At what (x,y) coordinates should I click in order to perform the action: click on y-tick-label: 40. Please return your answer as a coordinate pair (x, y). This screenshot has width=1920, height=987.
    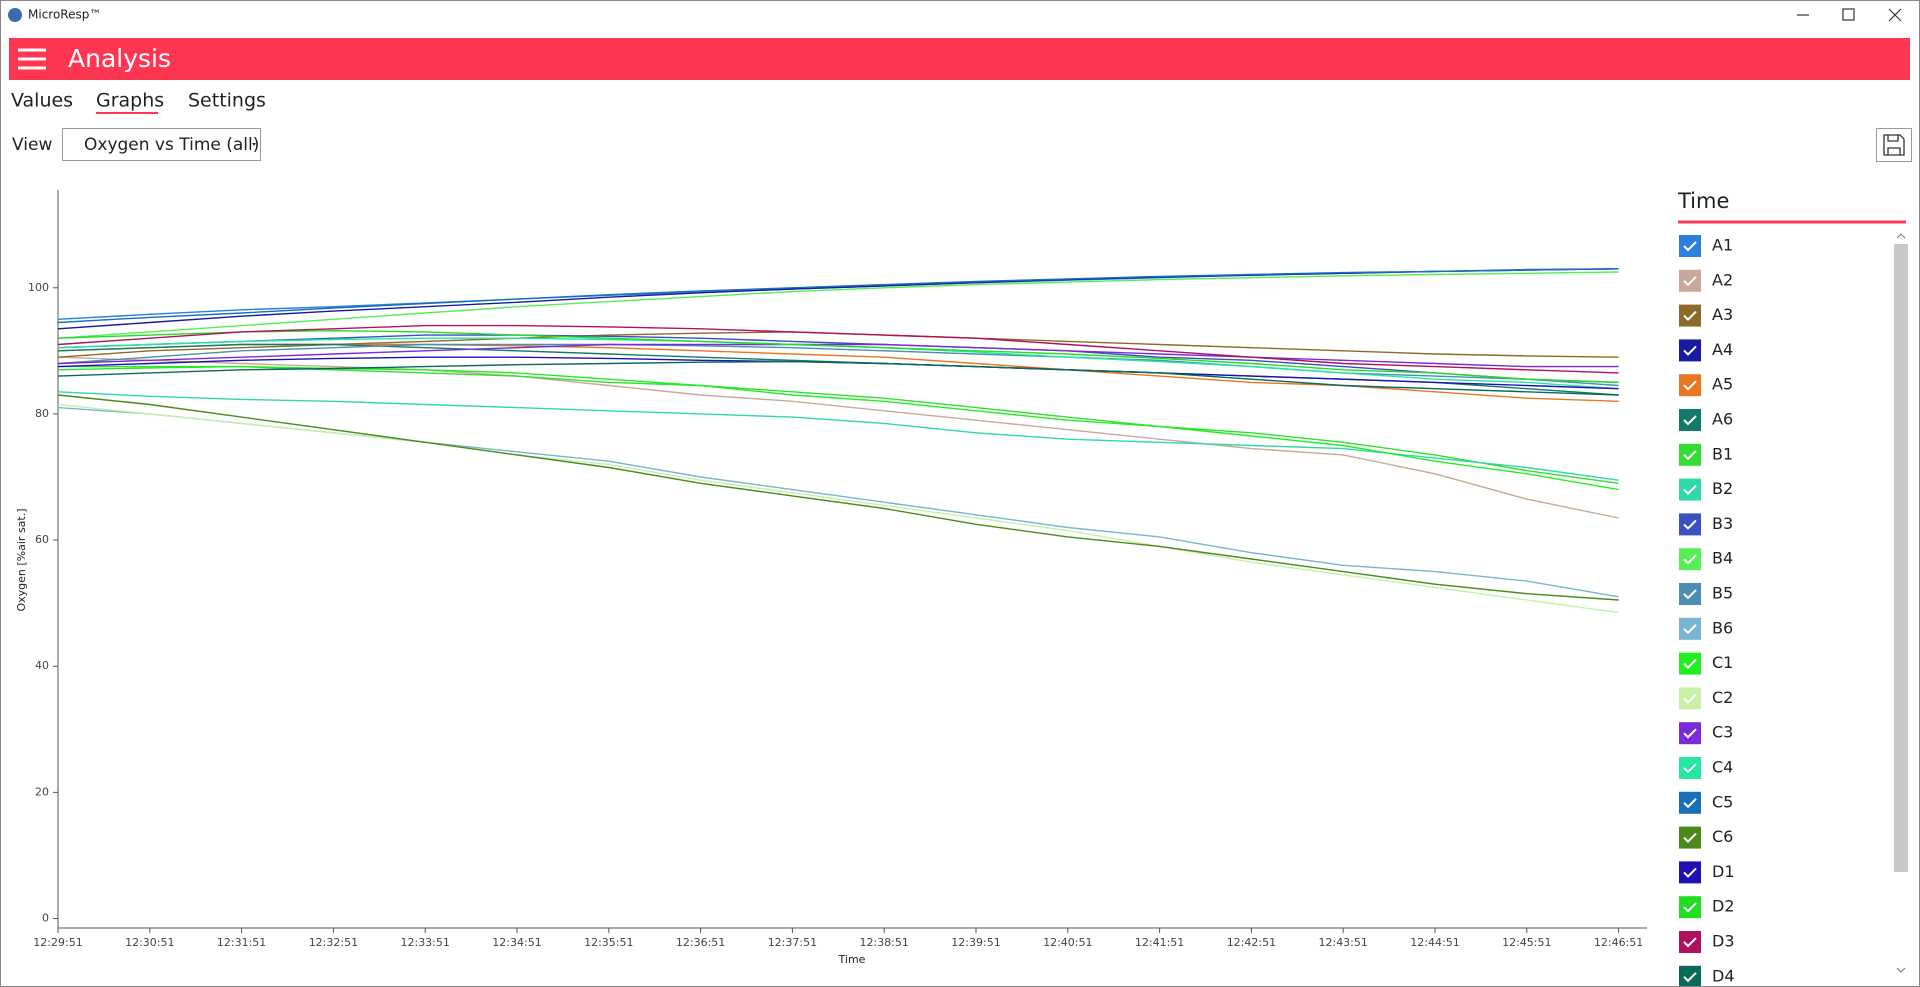
    Looking at the image, I should click on (42, 665).